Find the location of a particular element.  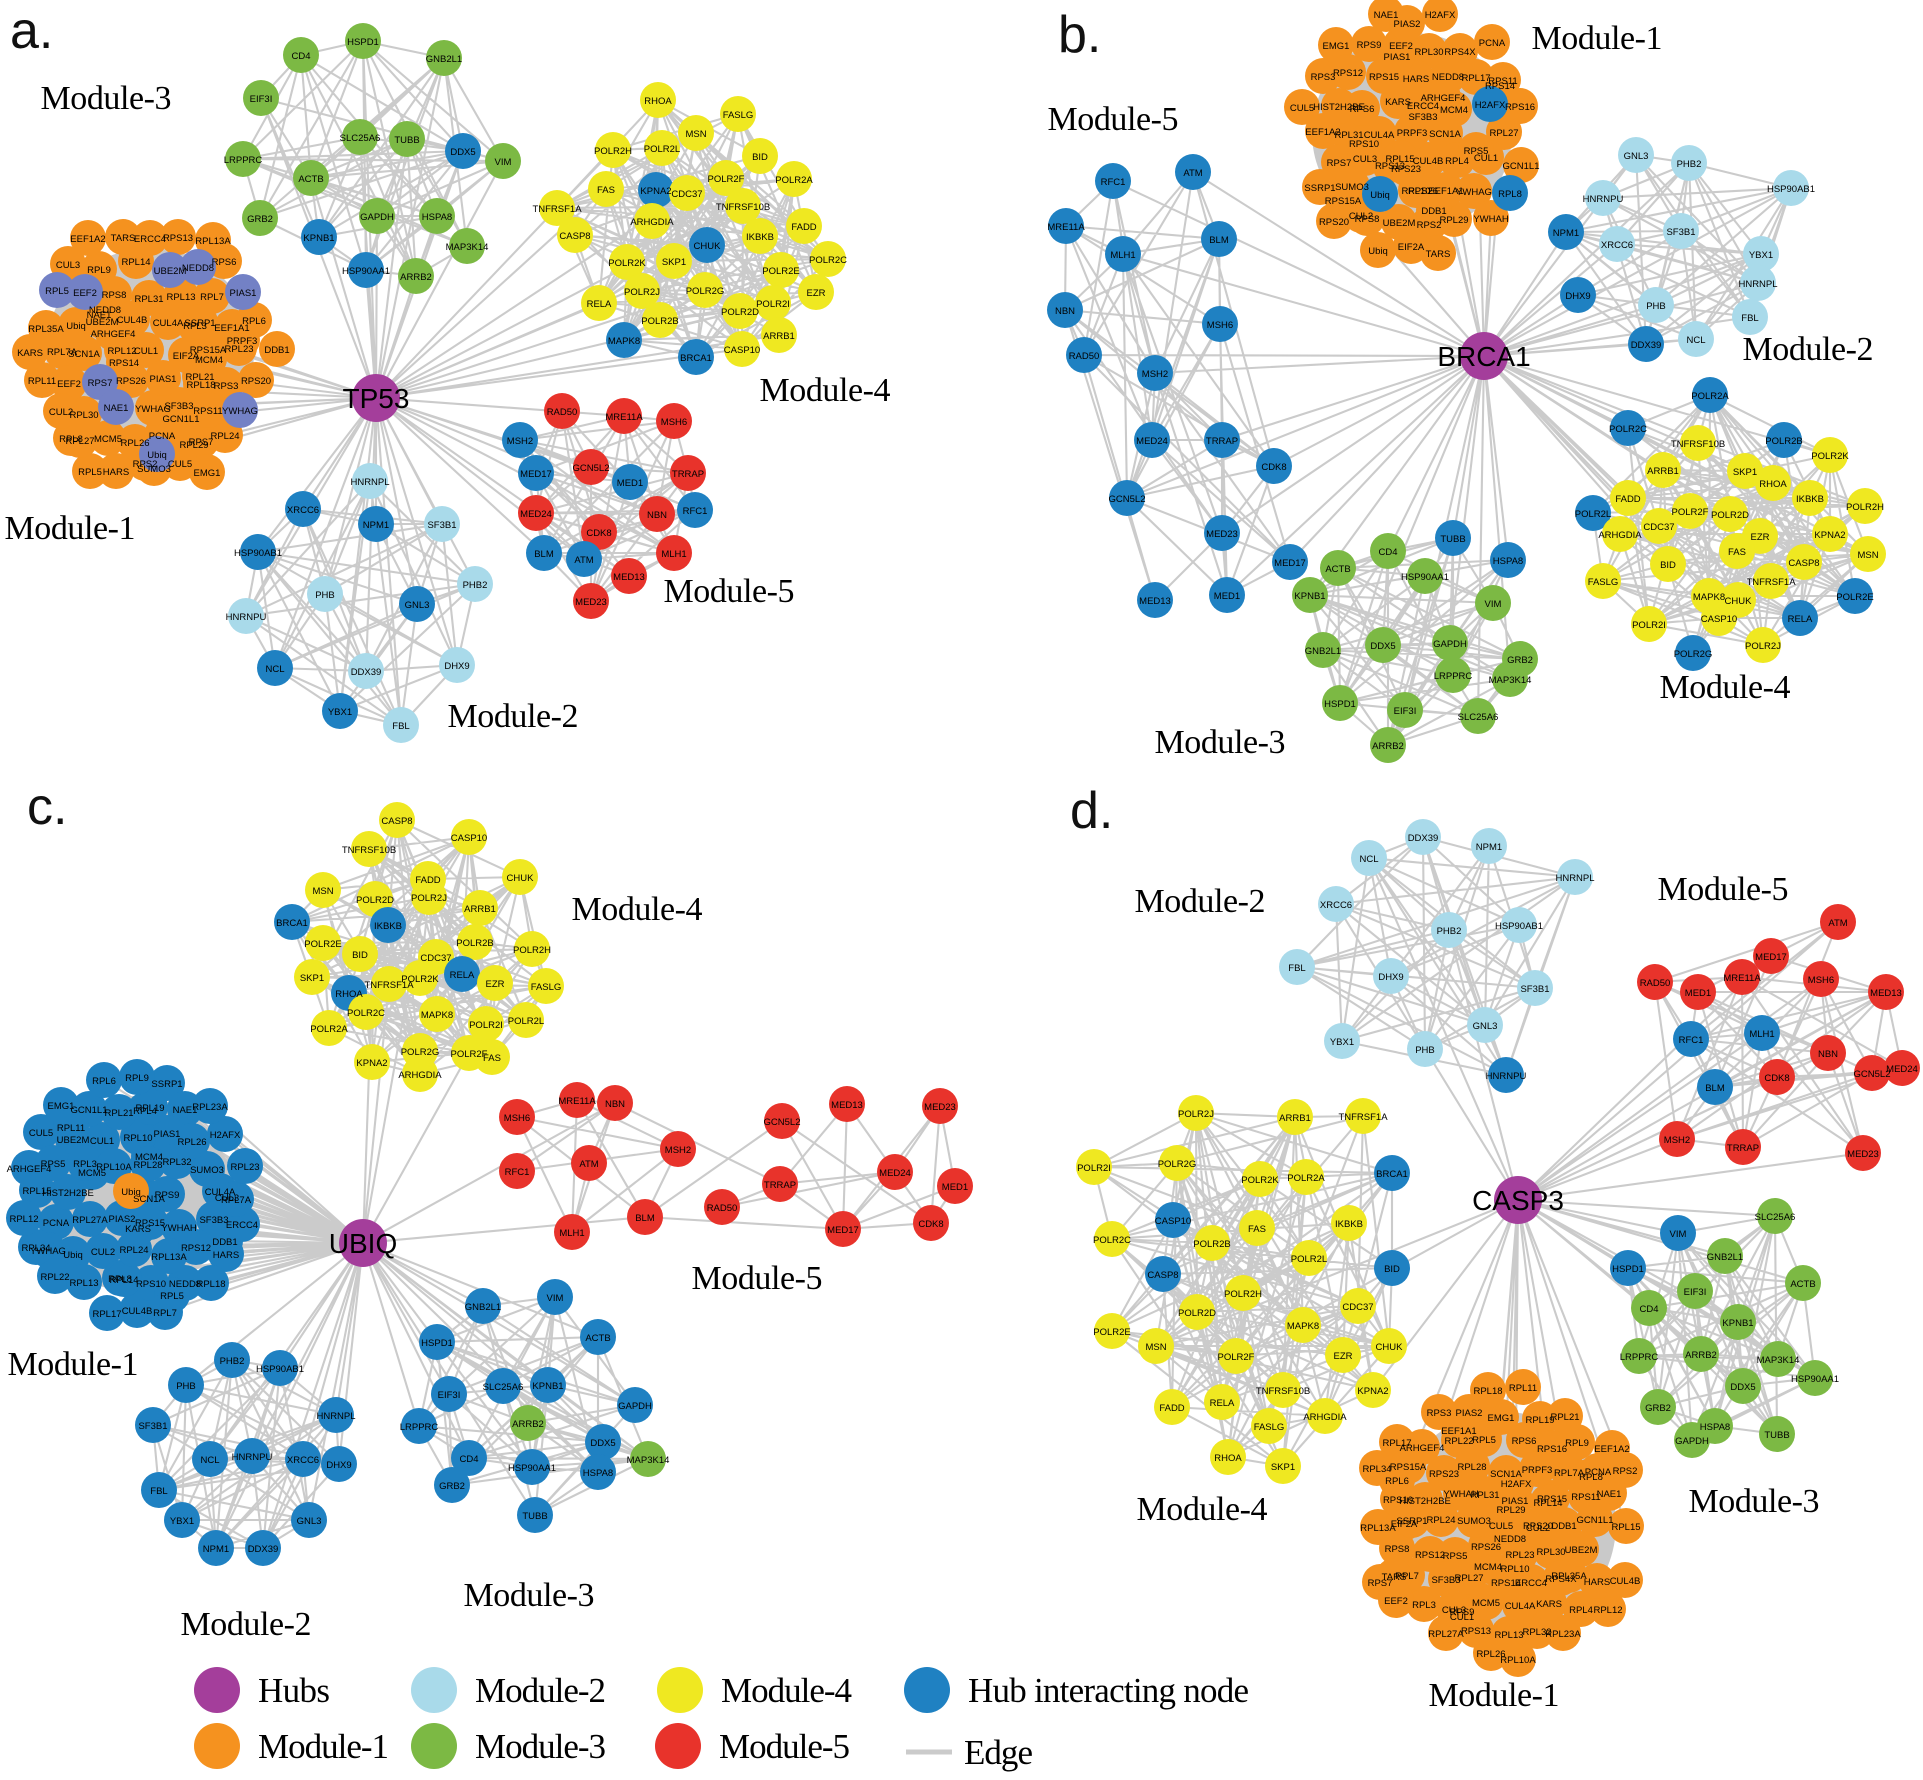

svg-text: CDK8 is located at coordinates (930, 1224).